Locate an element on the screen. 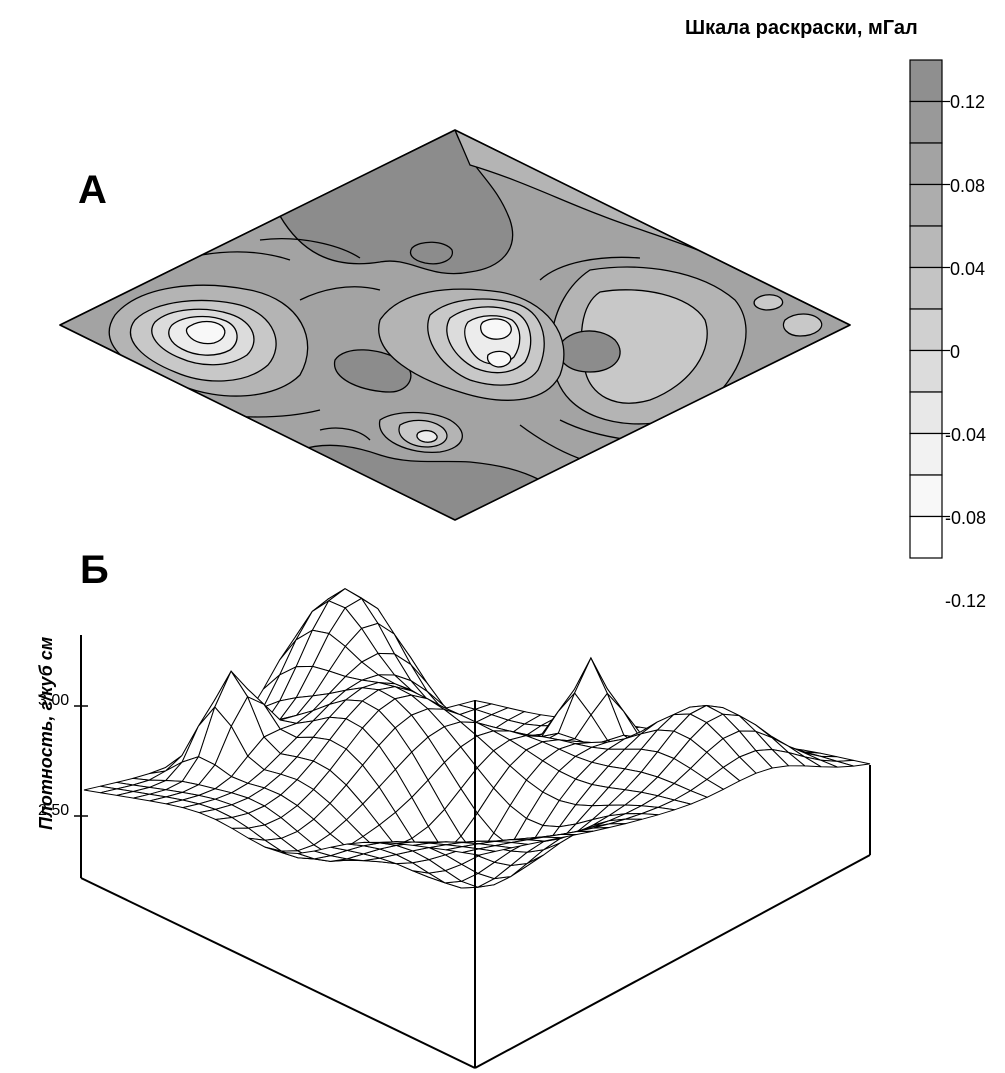  scale-tick-label: -0.04 is located at coordinates (965, 435).